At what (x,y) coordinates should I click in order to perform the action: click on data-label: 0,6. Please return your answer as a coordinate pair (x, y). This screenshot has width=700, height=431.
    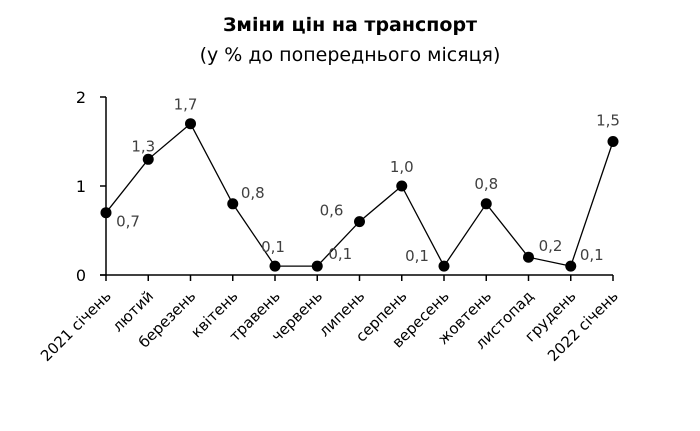
    Looking at the image, I should click on (332, 211).